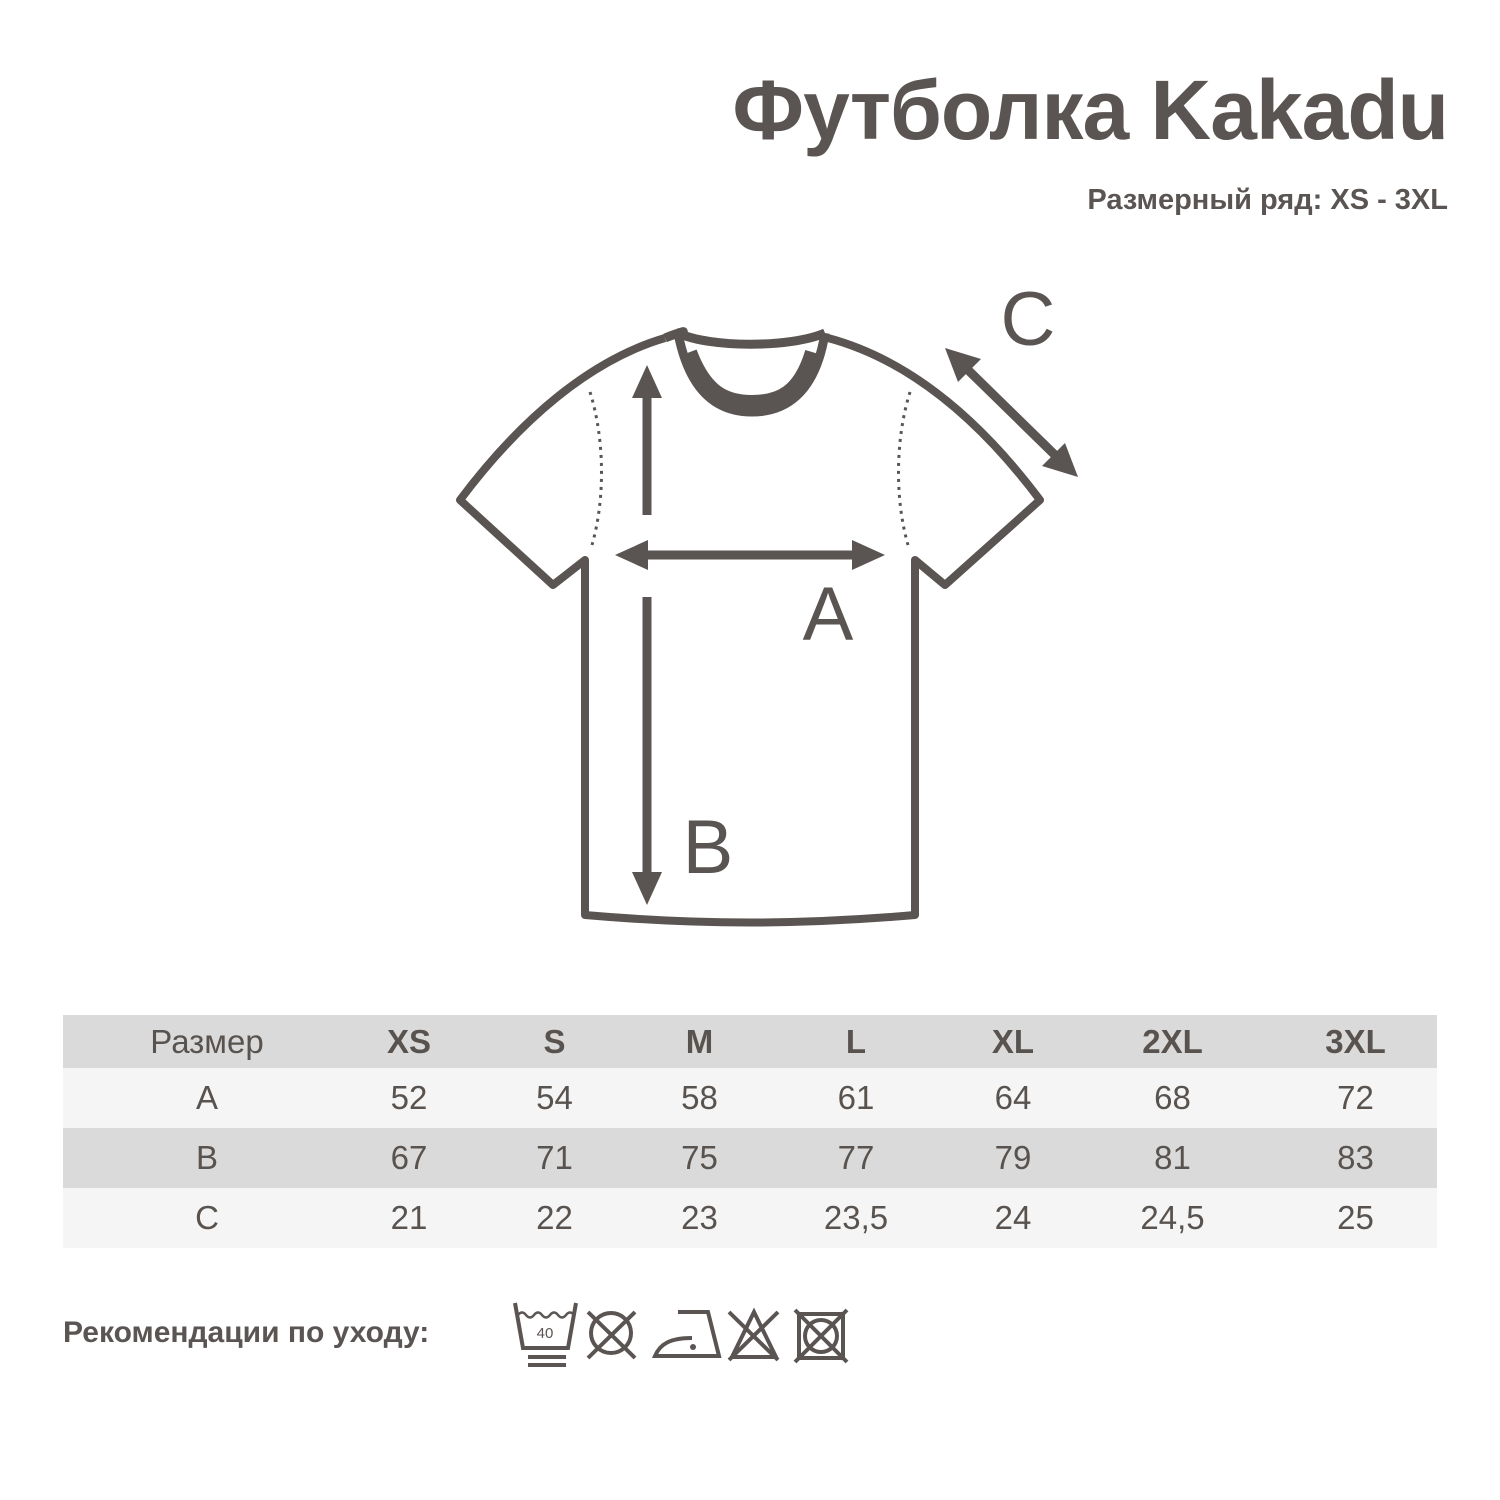 The width and height of the screenshot is (1500, 1500). What do you see at coordinates (554, 1097) in the screenshot?
I see `table-cell: 54` at bounding box center [554, 1097].